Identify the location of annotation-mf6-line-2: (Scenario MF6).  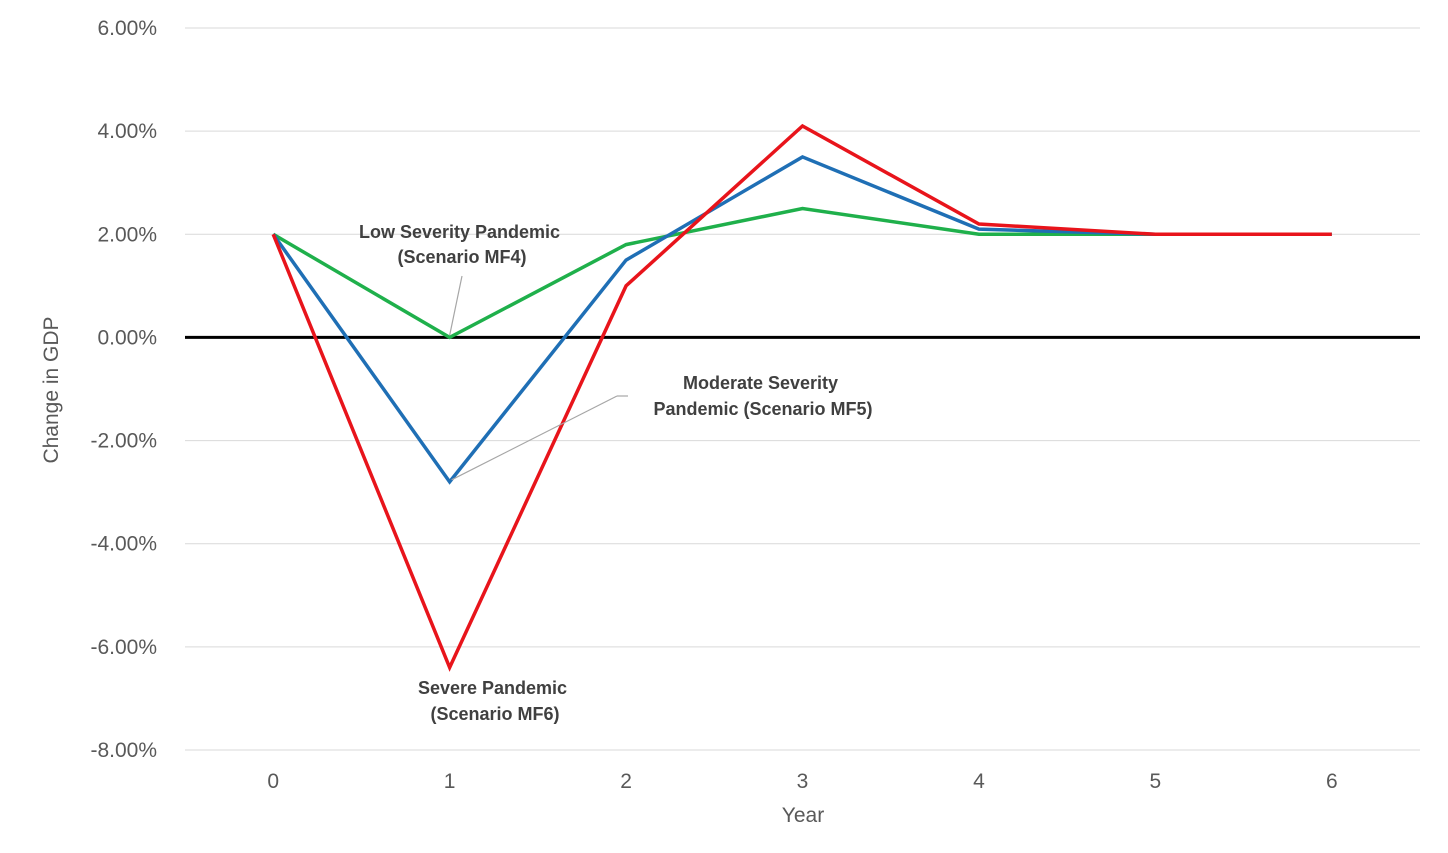
(494, 714).